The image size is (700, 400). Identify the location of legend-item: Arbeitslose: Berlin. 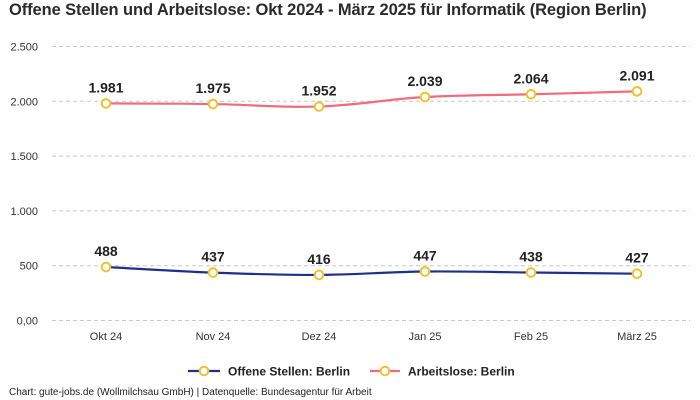
(442, 372).